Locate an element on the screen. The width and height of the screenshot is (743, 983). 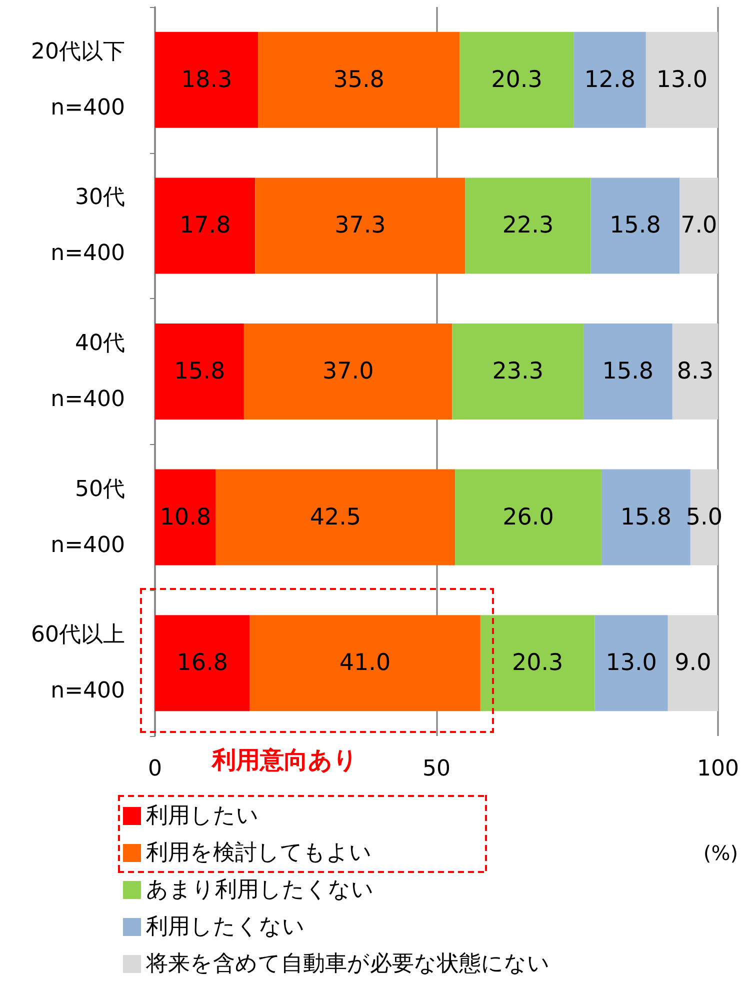
data-label: 16.8 is located at coordinates (202, 663).